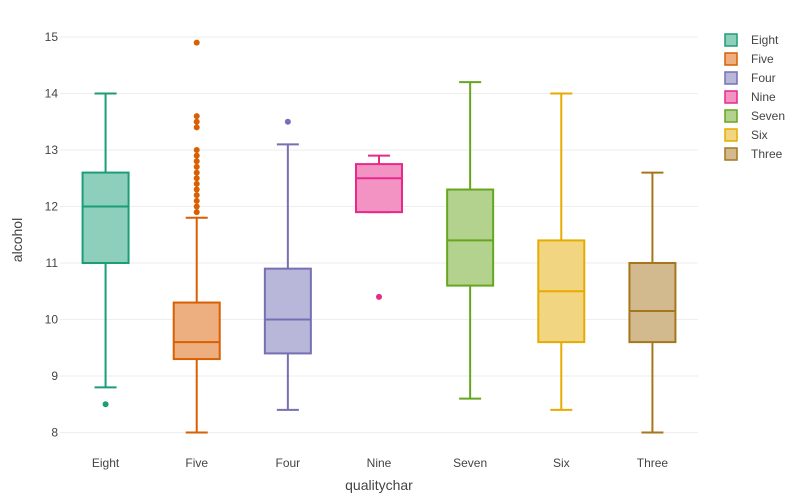 This screenshot has width=800, height=499. Describe the element at coordinates (767, 154) in the screenshot. I see `legend-label: Three` at that location.